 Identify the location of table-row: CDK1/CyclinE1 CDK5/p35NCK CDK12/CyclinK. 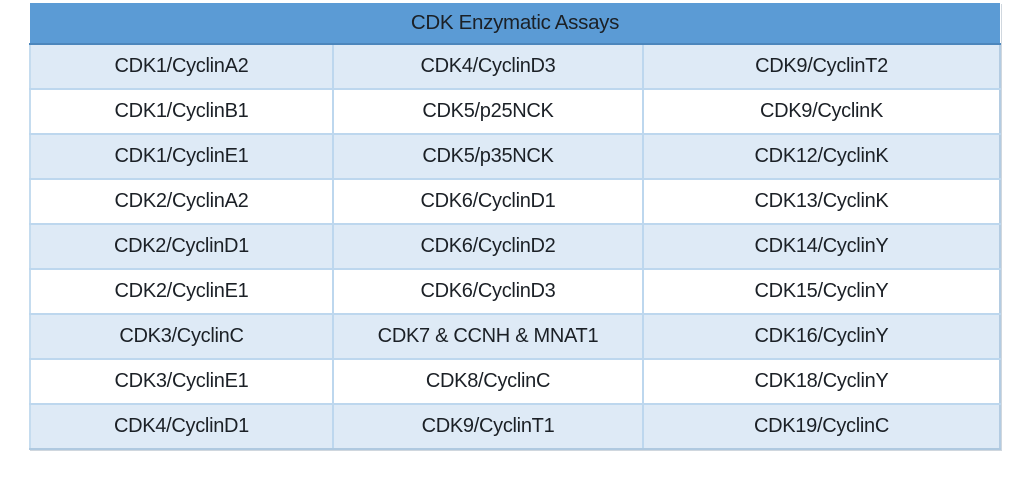
(515, 156).